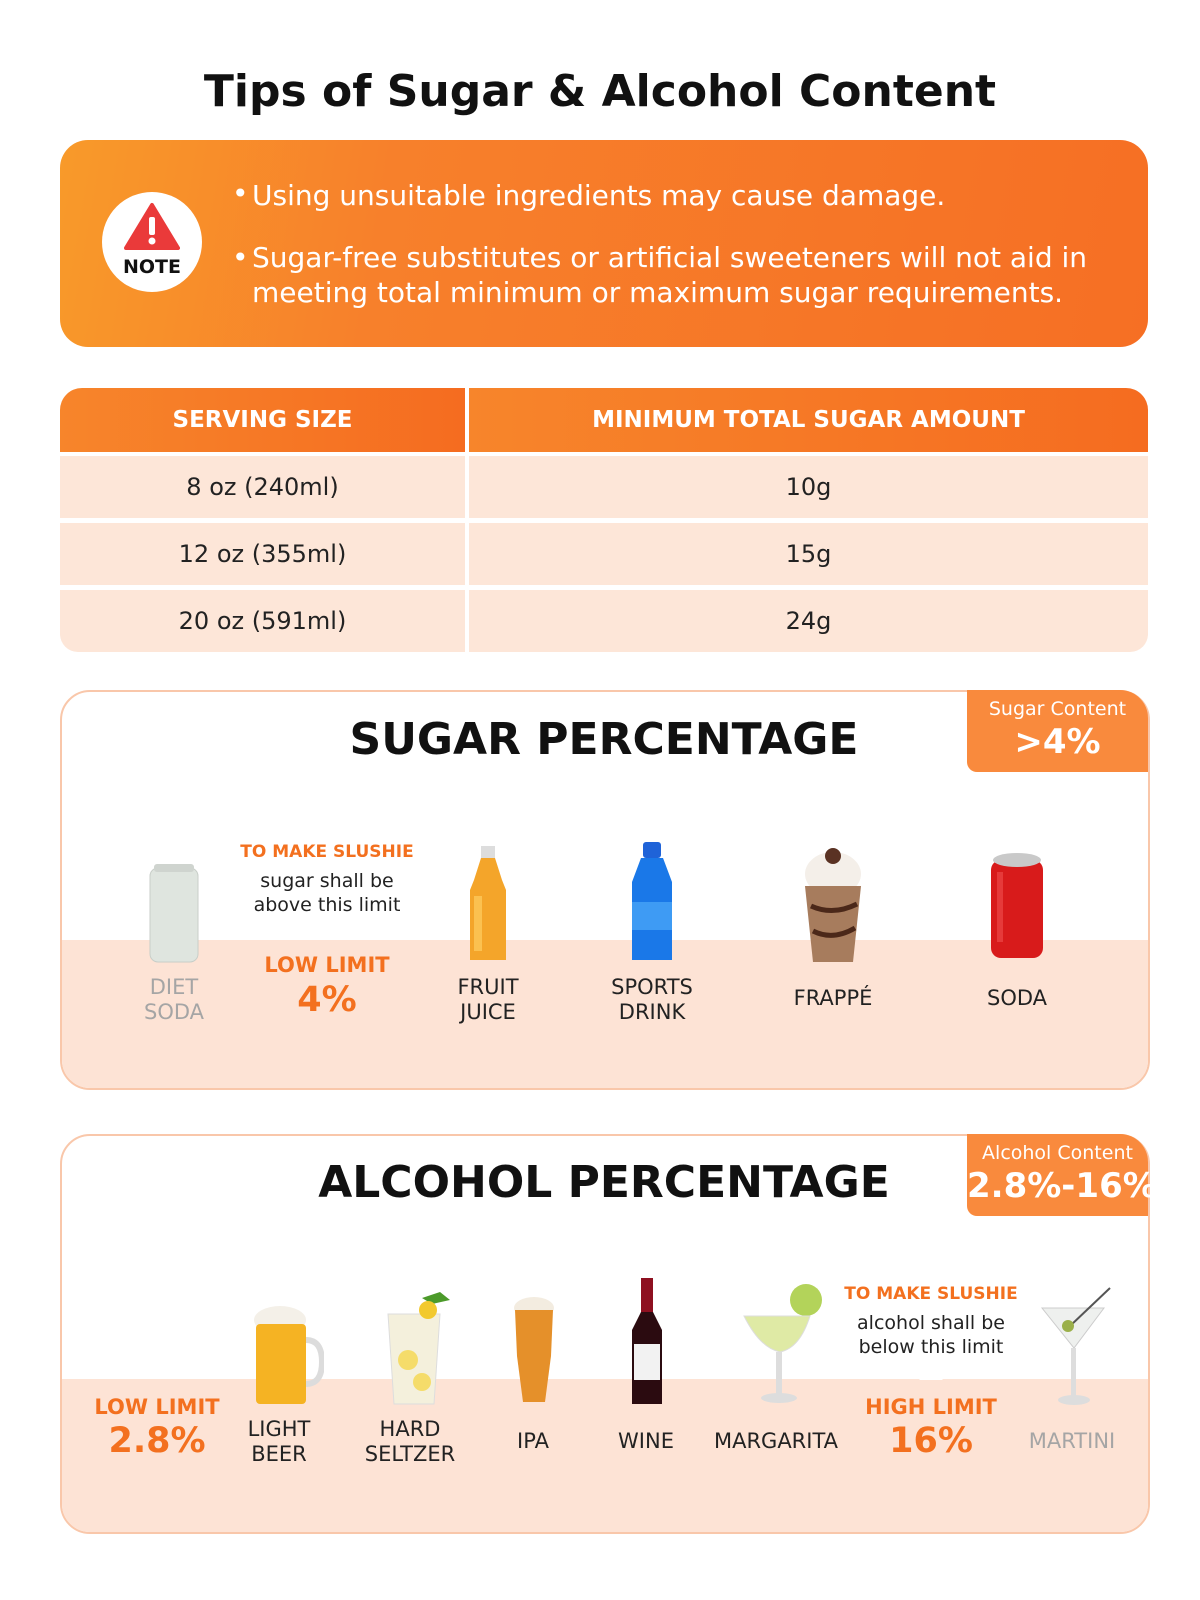 This screenshot has width=1200, height=1600. I want to click on martini-icon, so click(1075, 1346).